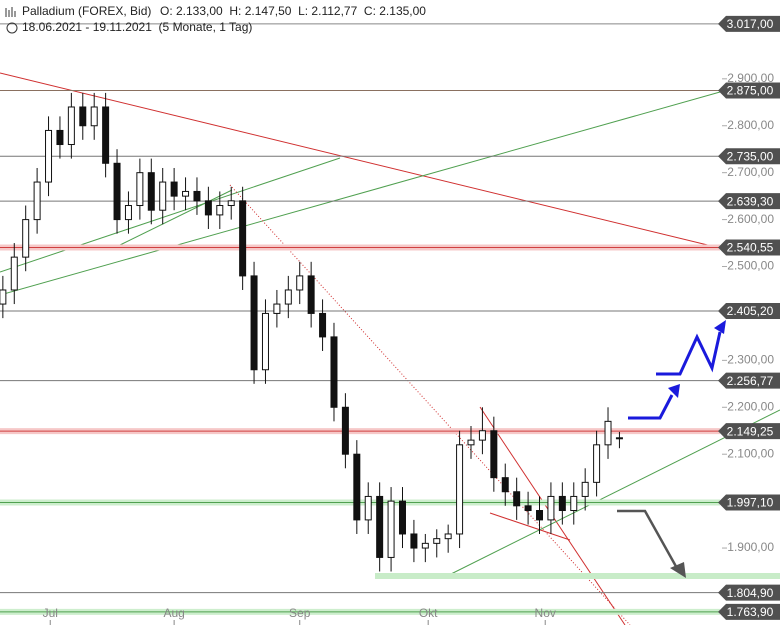  What do you see at coordinates (50, 613) in the screenshot?
I see `x-tick-label: Jul` at bounding box center [50, 613].